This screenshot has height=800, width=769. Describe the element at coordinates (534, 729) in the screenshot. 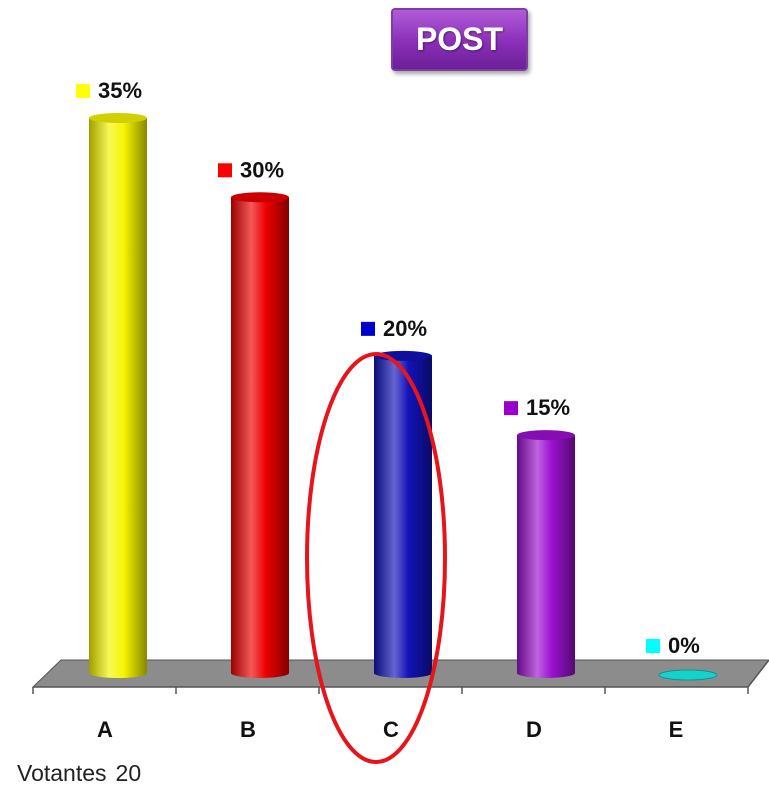

I see `category-label-d: D` at that location.